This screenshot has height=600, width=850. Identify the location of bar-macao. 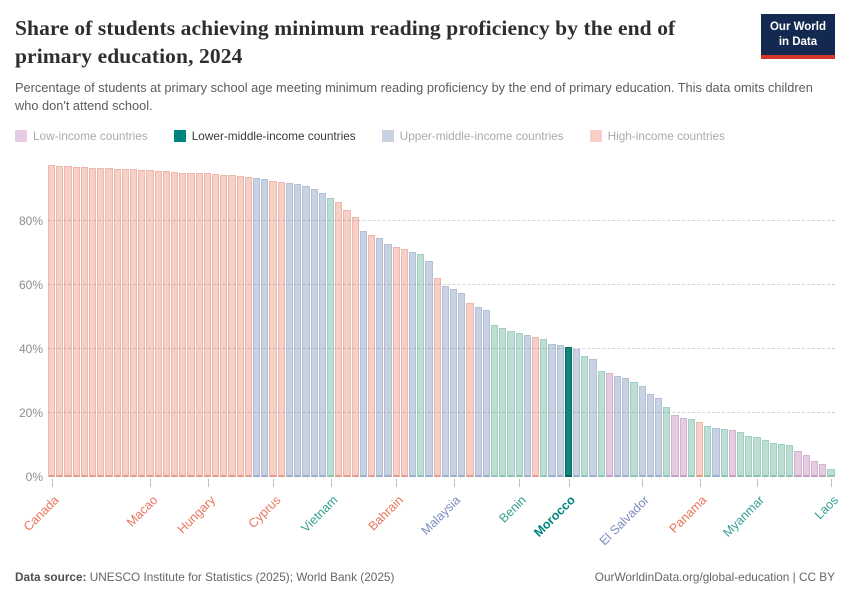
(150, 323).